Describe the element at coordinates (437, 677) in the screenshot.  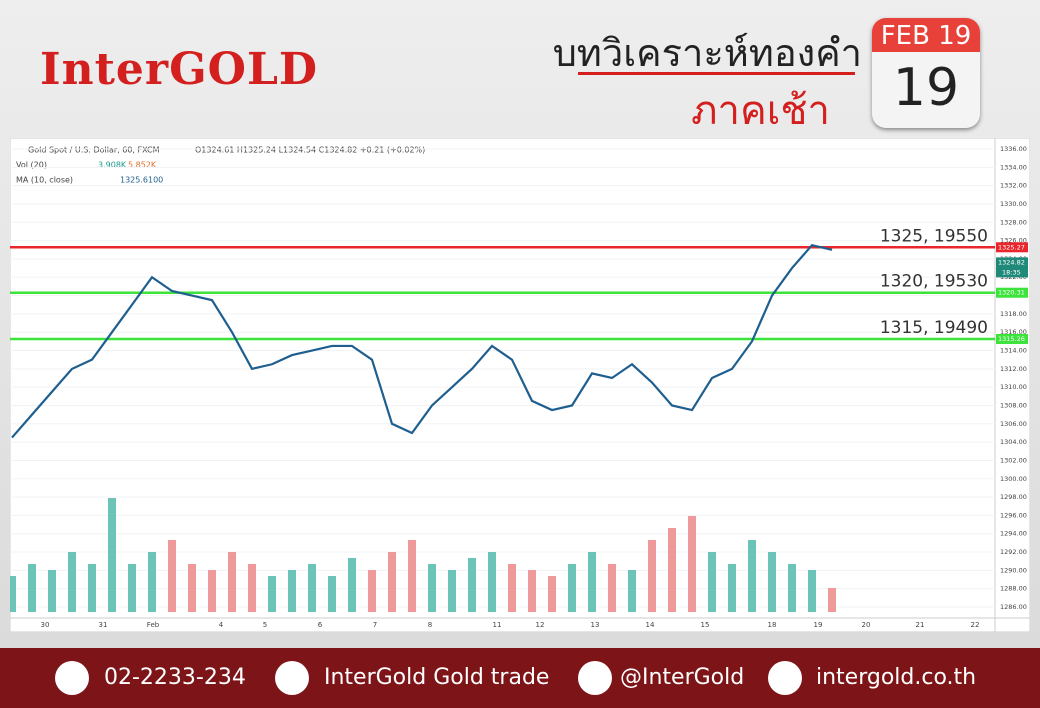
I see `facebook: InterGold Gold trade` at that location.